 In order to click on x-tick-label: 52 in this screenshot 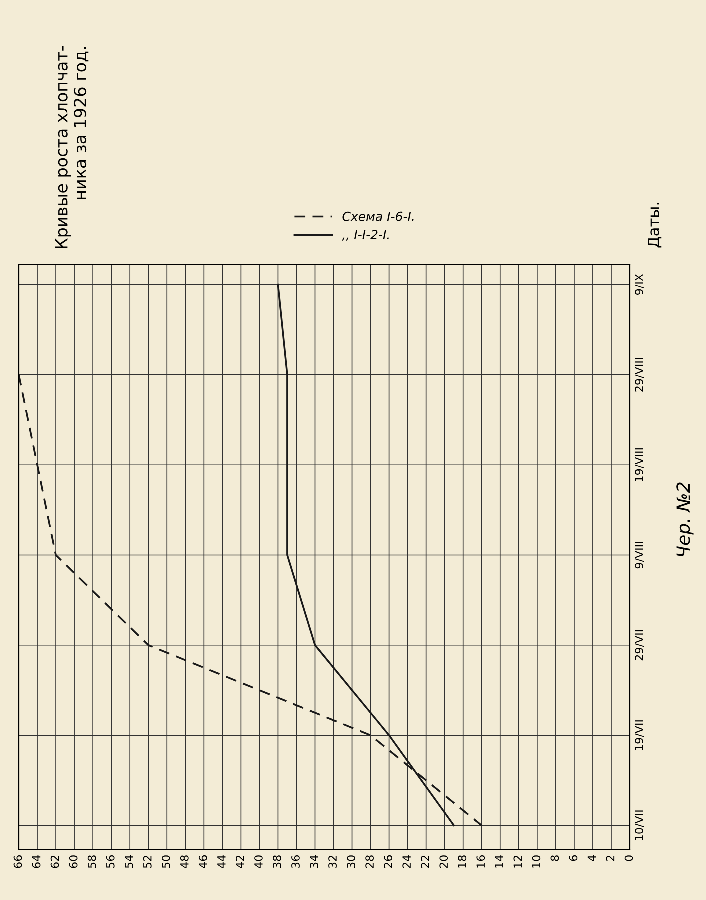, I will do `click(147, 862)`.